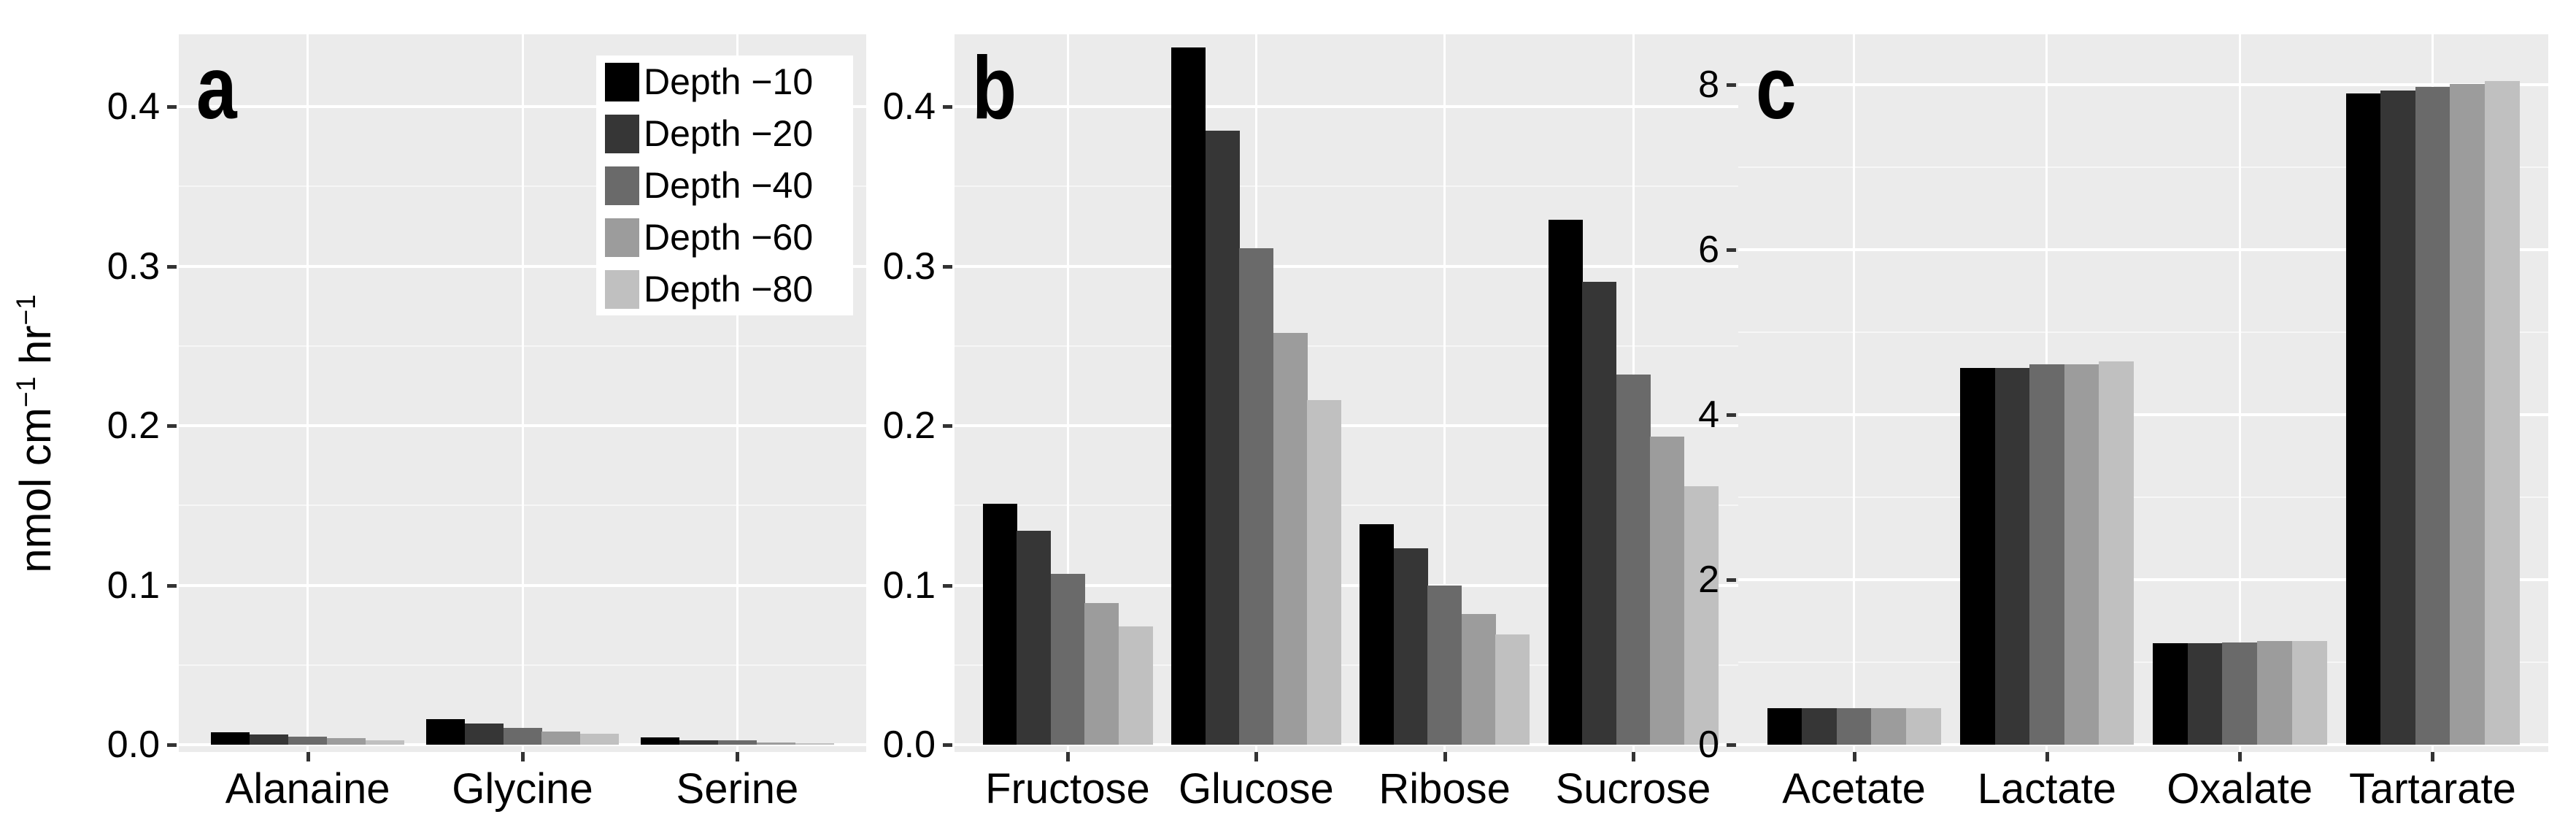 Image resolution: width=2576 pixels, height=825 pixels. What do you see at coordinates (729, 238) in the screenshot?
I see `legend-item-label: Depth −60` at bounding box center [729, 238].